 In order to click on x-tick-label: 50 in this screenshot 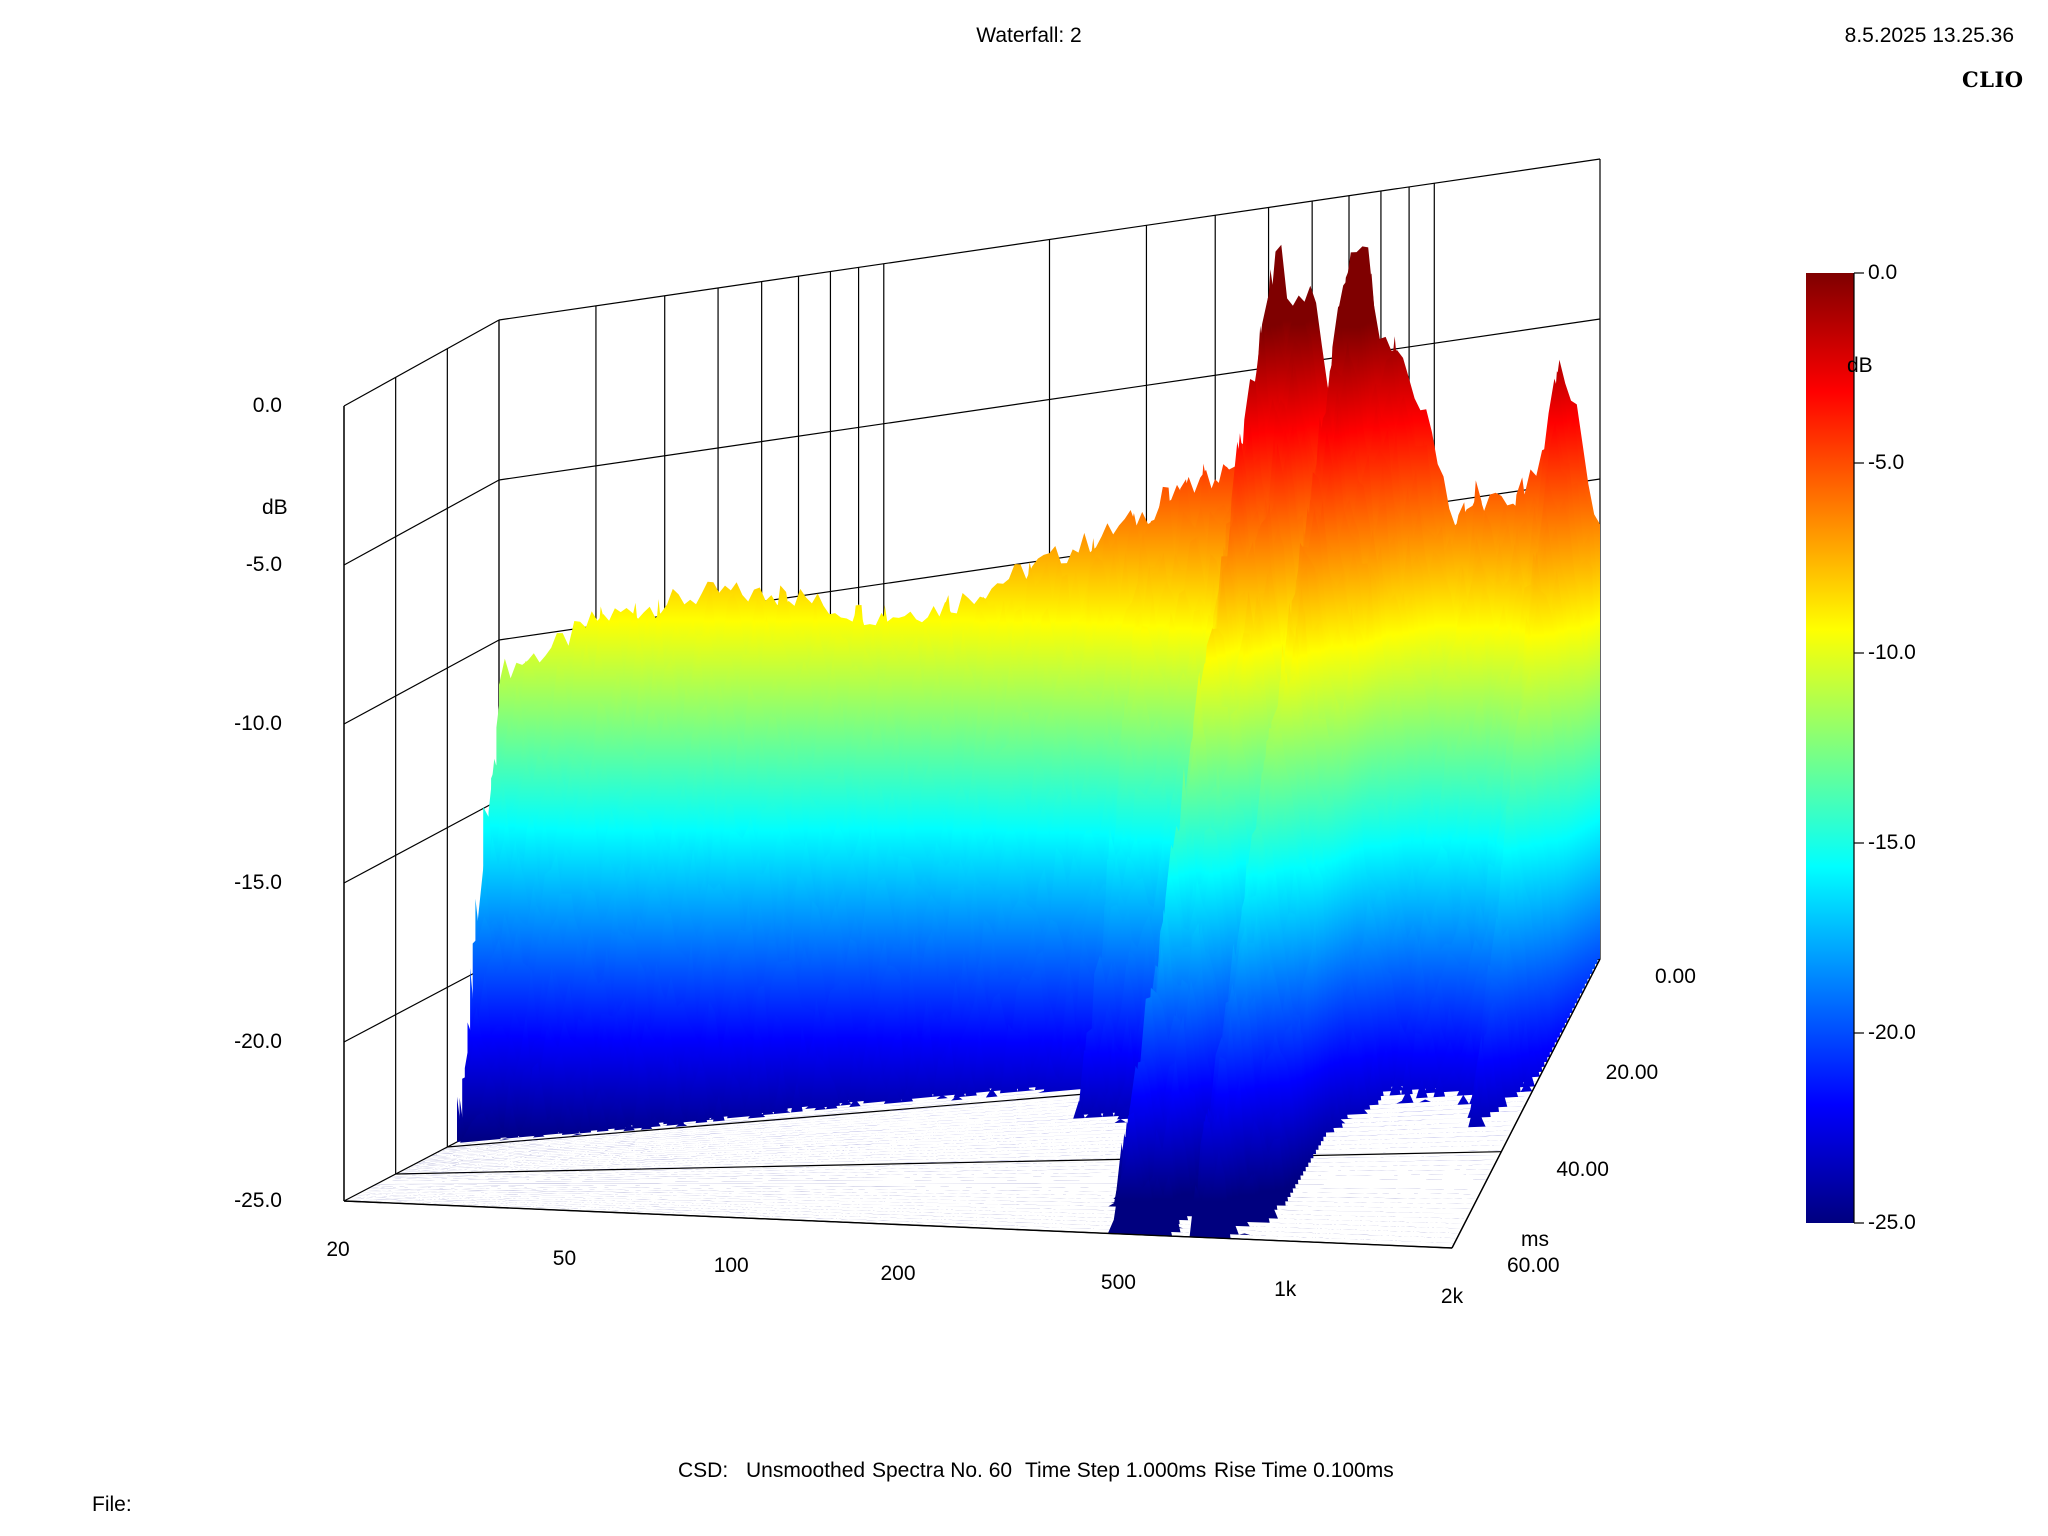, I will do `click(564, 1259)`.